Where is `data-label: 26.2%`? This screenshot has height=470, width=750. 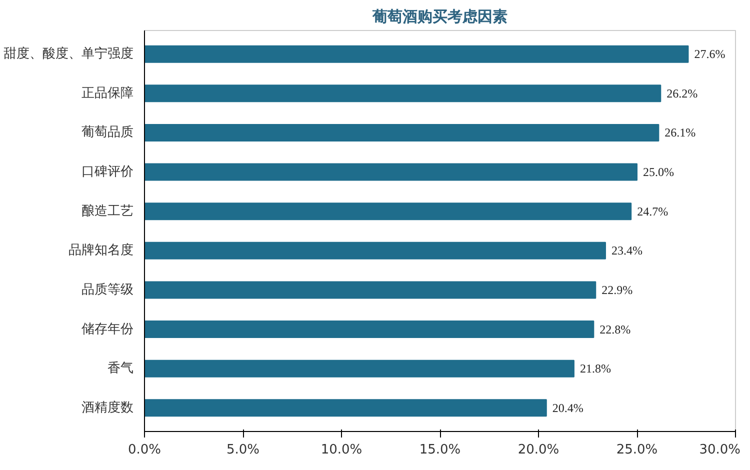 data-label: 26.2% is located at coordinates (682, 93).